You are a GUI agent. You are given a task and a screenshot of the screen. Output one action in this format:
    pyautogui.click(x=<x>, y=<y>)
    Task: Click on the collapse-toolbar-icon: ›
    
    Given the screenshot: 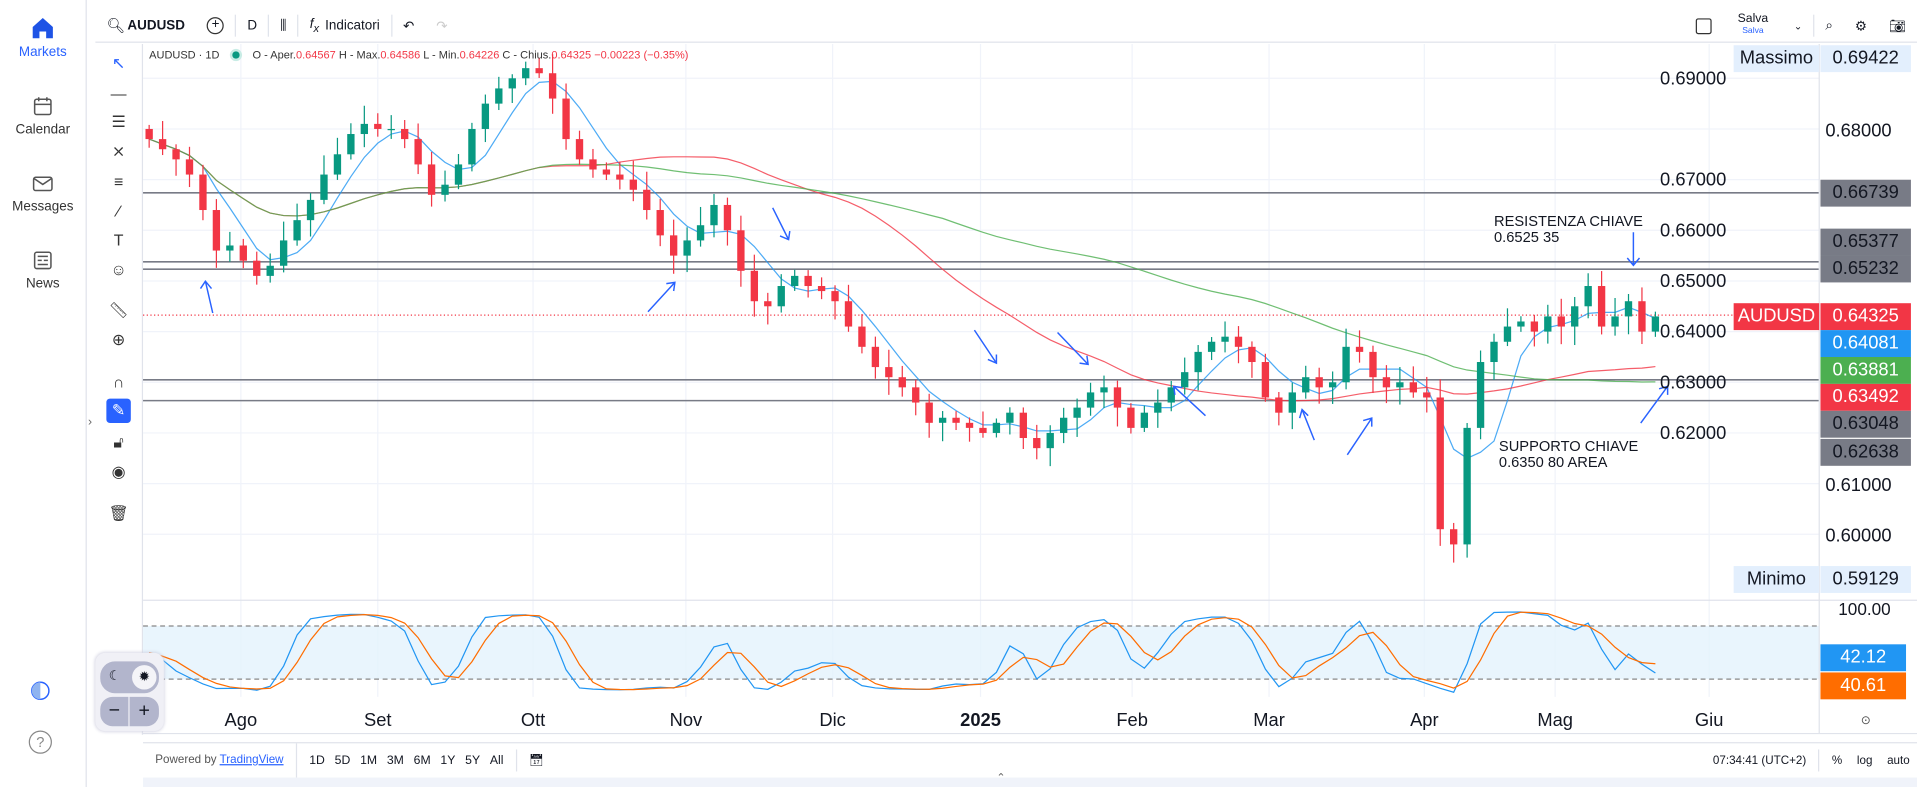 What is the action you would take?
    pyautogui.click(x=90, y=422)
    